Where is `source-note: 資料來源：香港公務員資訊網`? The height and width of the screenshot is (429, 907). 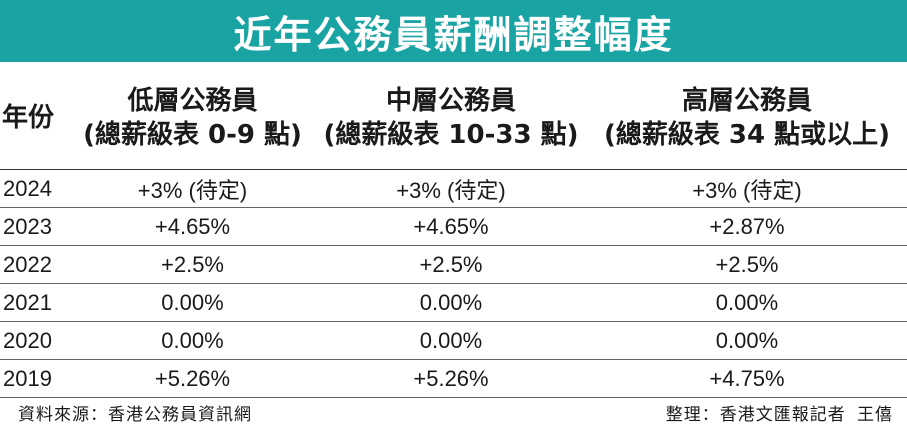
source-note: 資料來源：香港公務員資訊網 is located at coordinates (135, 415).